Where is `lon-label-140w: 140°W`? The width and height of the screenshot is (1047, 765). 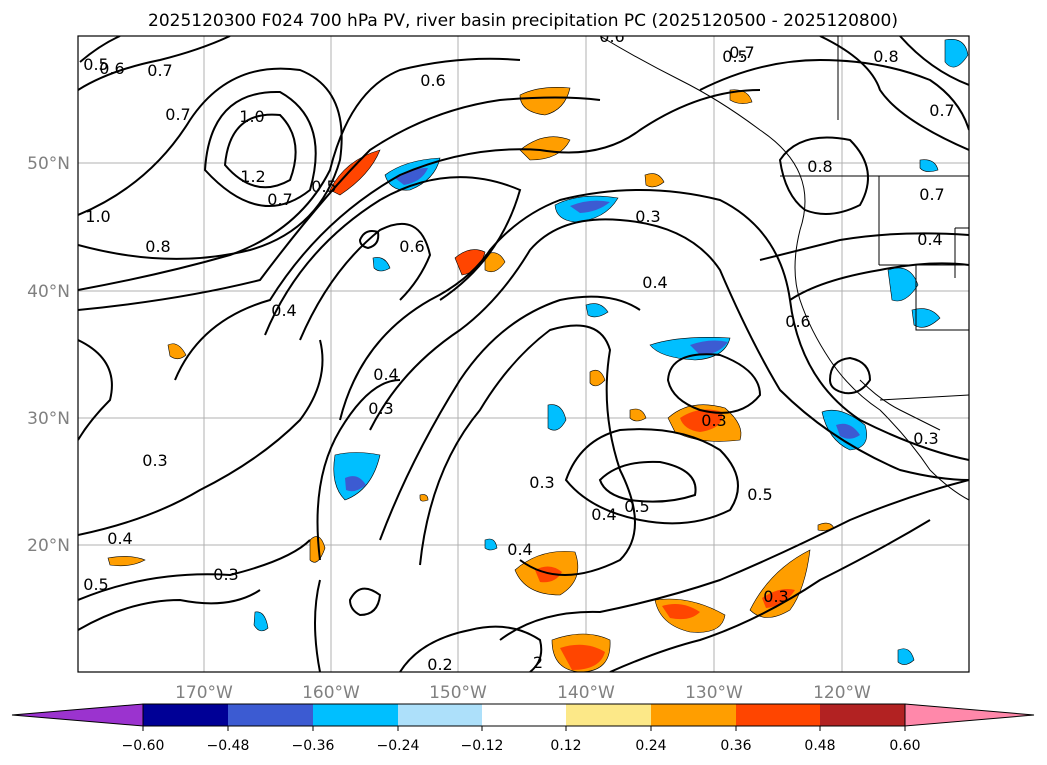
lon-label-140w: 140°W is located at coordinates (586, 693).